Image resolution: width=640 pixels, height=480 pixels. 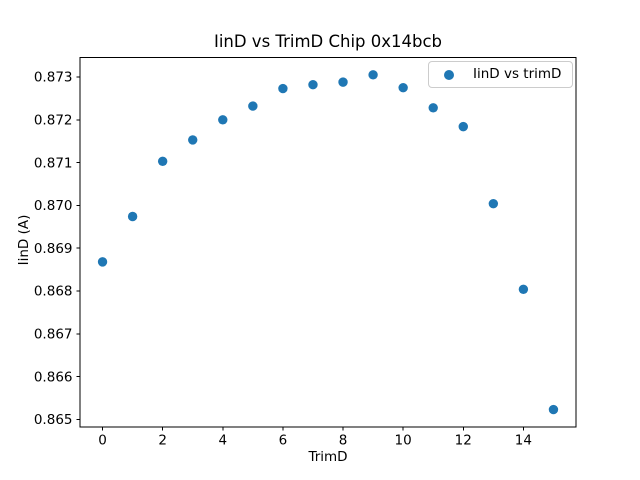 I want to click on x-tick-label: 12, so click(x=463, y=441).